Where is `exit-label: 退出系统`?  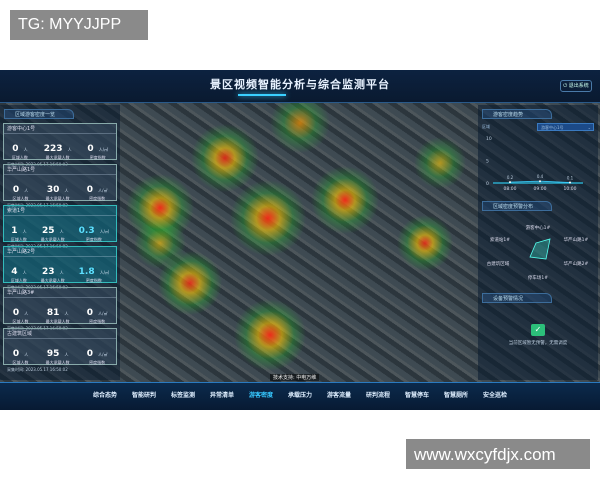
exit-label: 退出系统 is located at coordinates (578, 86).